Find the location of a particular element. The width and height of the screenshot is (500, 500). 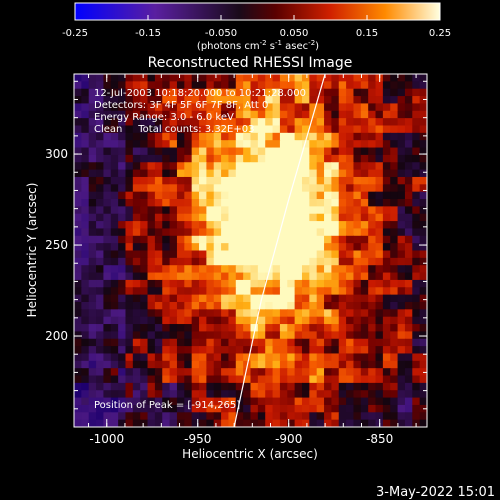

annotation-detectors: Detectors: 3F 4F 5F 6F 7F 8F, Att 0 is located at coordinates (181, 105).